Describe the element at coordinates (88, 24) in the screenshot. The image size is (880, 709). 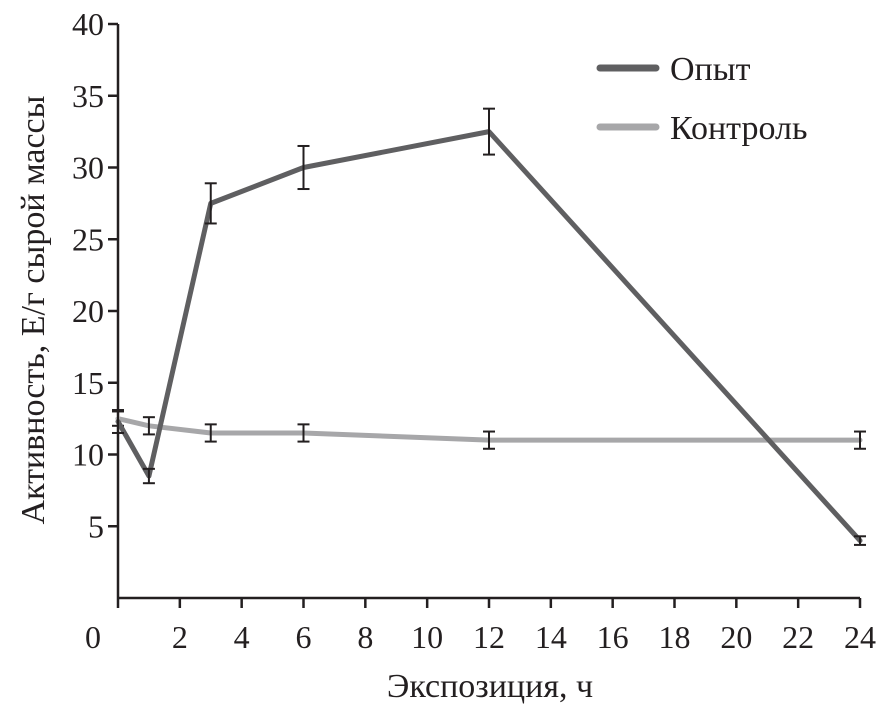
I see `y-tick-label: 40` at that location.